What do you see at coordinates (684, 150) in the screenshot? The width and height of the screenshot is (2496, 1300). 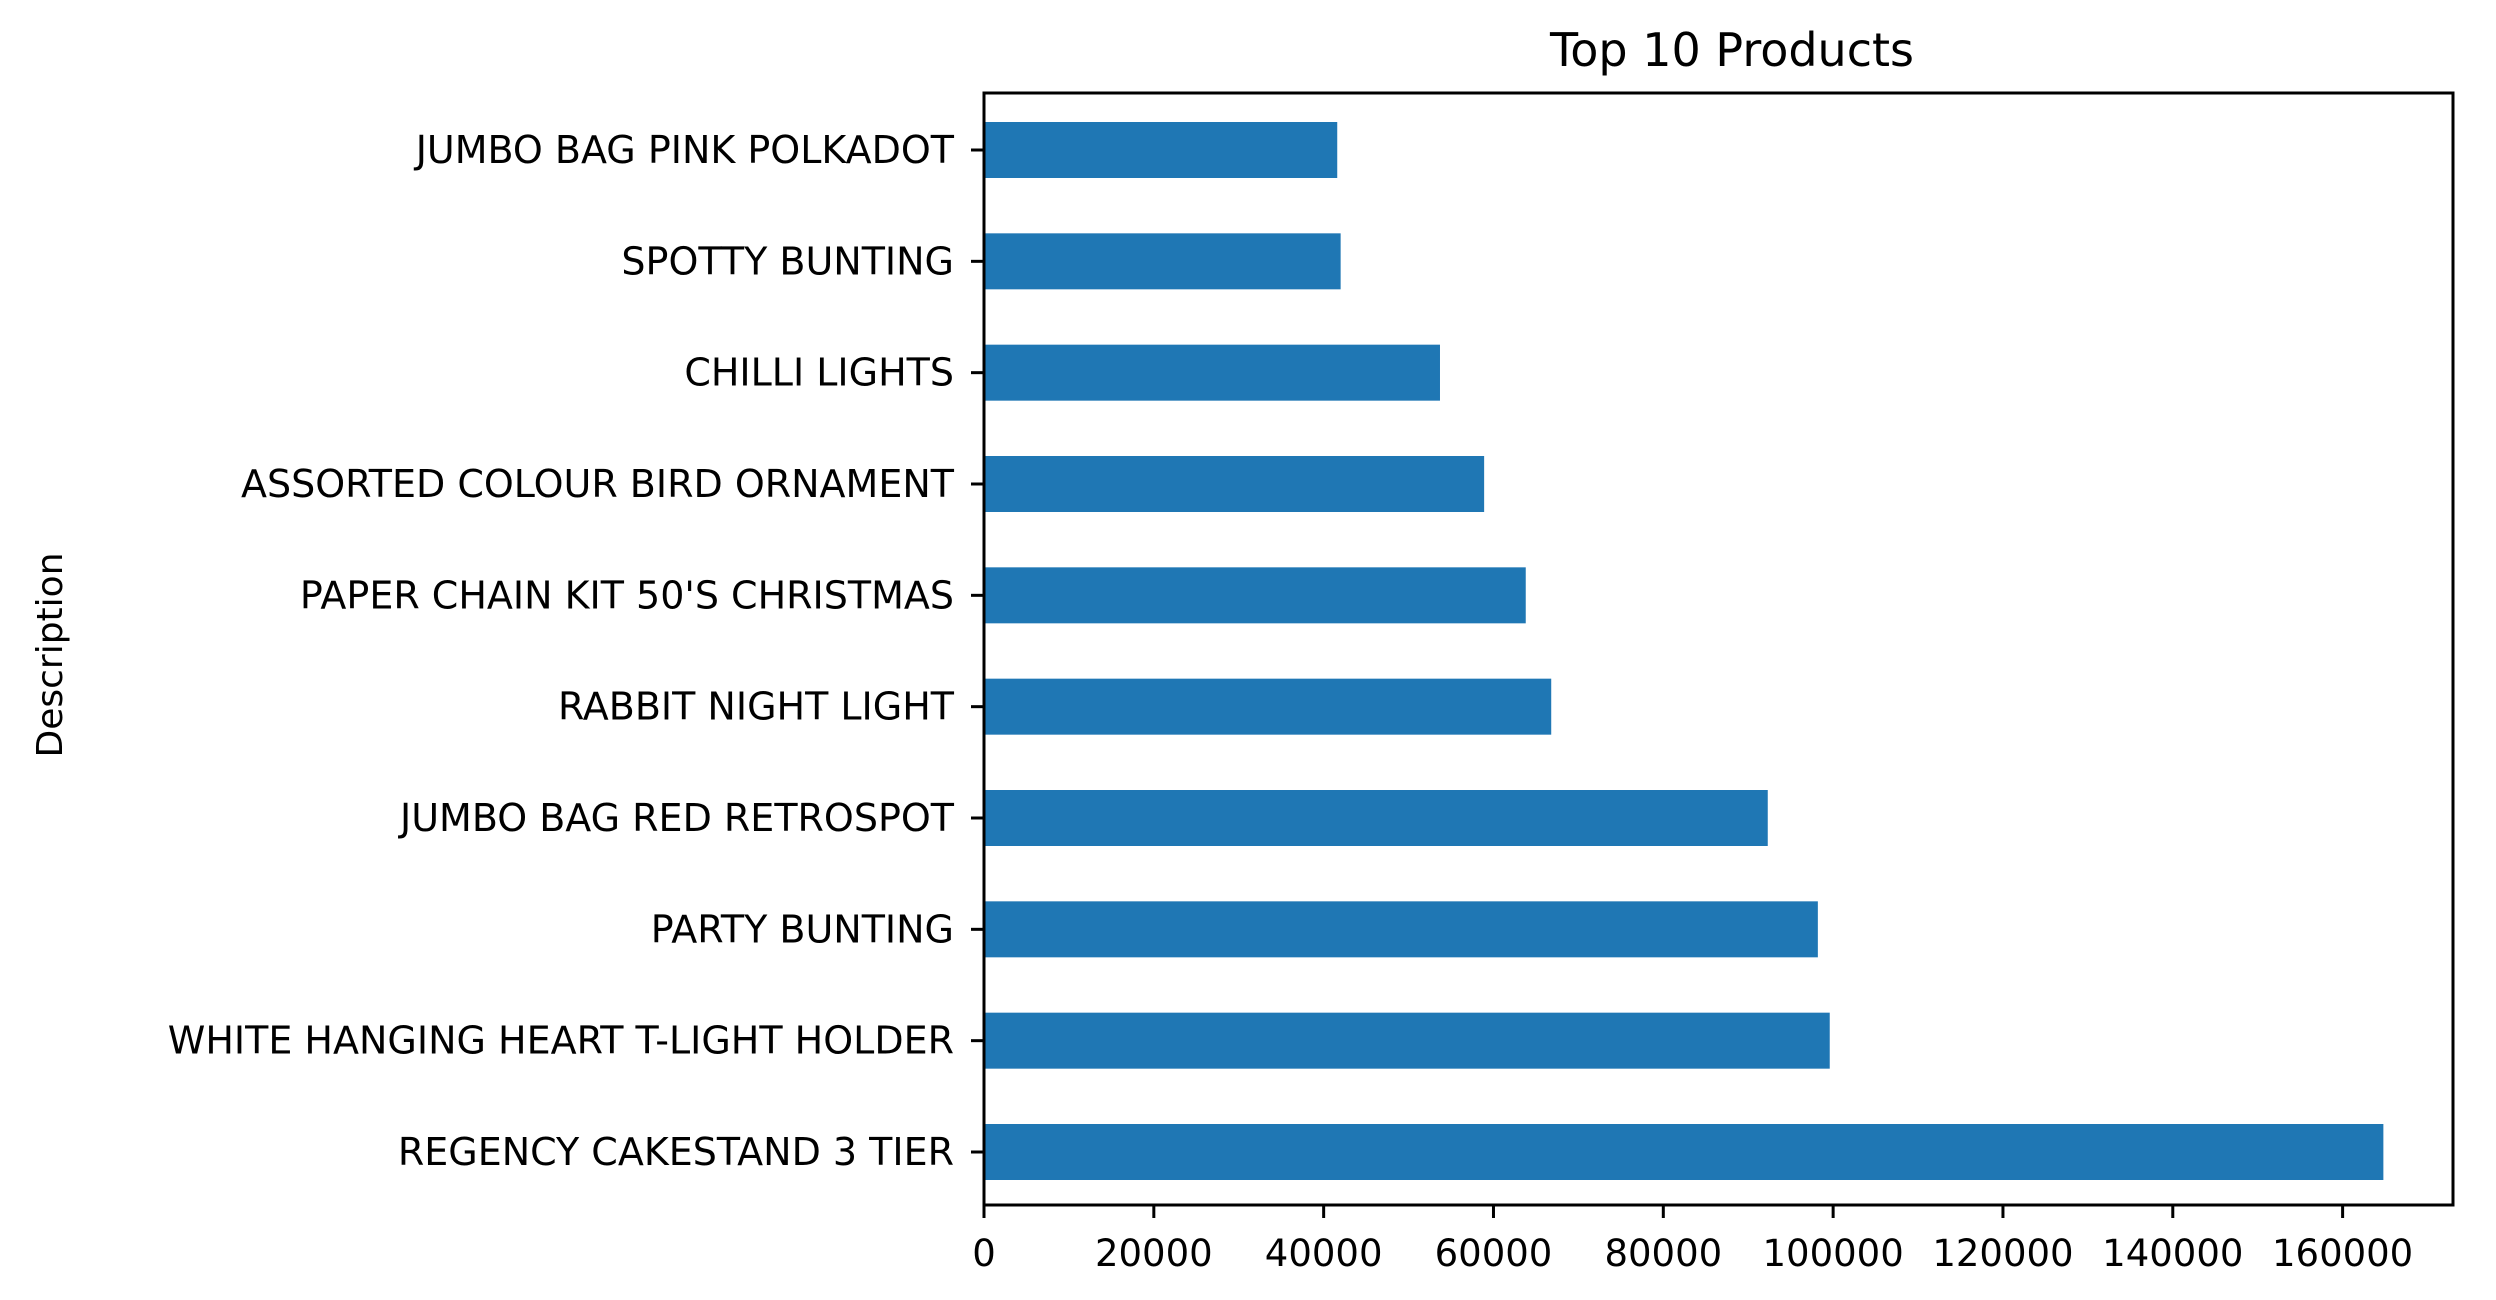 I see `category-label: JUMBO BAG PINK POLKADOT` at bounding box center [684, 150].